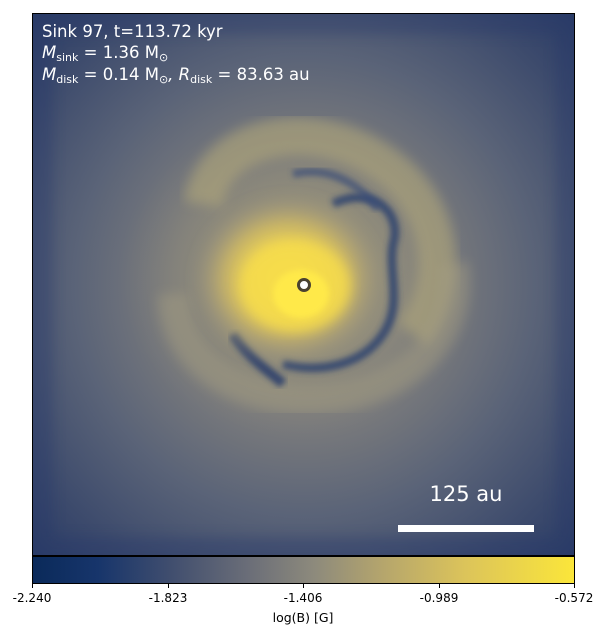  What do you see at coordinates (163, 79) in the screenshot?
I see `sun-symbol: ⊙` at bounding box center [163, 79].